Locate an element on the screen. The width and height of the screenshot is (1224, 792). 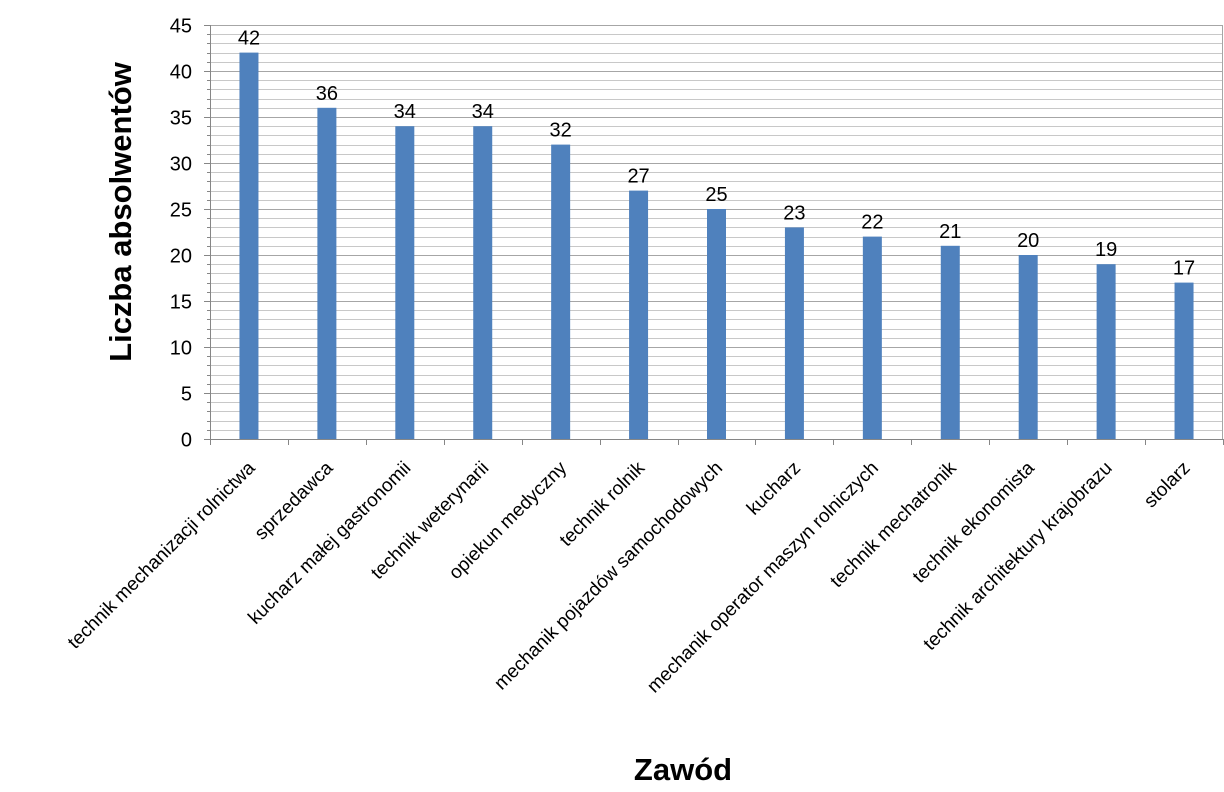
y-tick-label: 45 is located at coordinates (181, 27).